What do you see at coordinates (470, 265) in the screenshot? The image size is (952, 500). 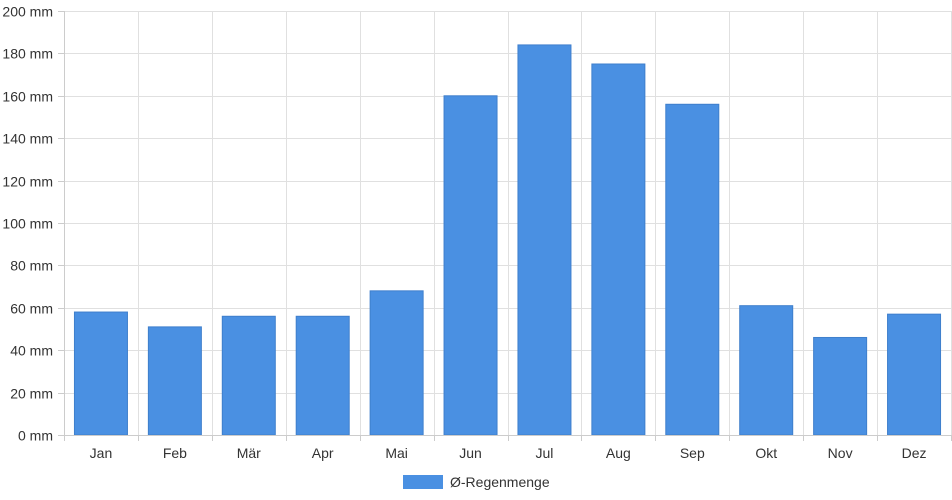 I see `bar-jun` at bounding box center [470, 265].